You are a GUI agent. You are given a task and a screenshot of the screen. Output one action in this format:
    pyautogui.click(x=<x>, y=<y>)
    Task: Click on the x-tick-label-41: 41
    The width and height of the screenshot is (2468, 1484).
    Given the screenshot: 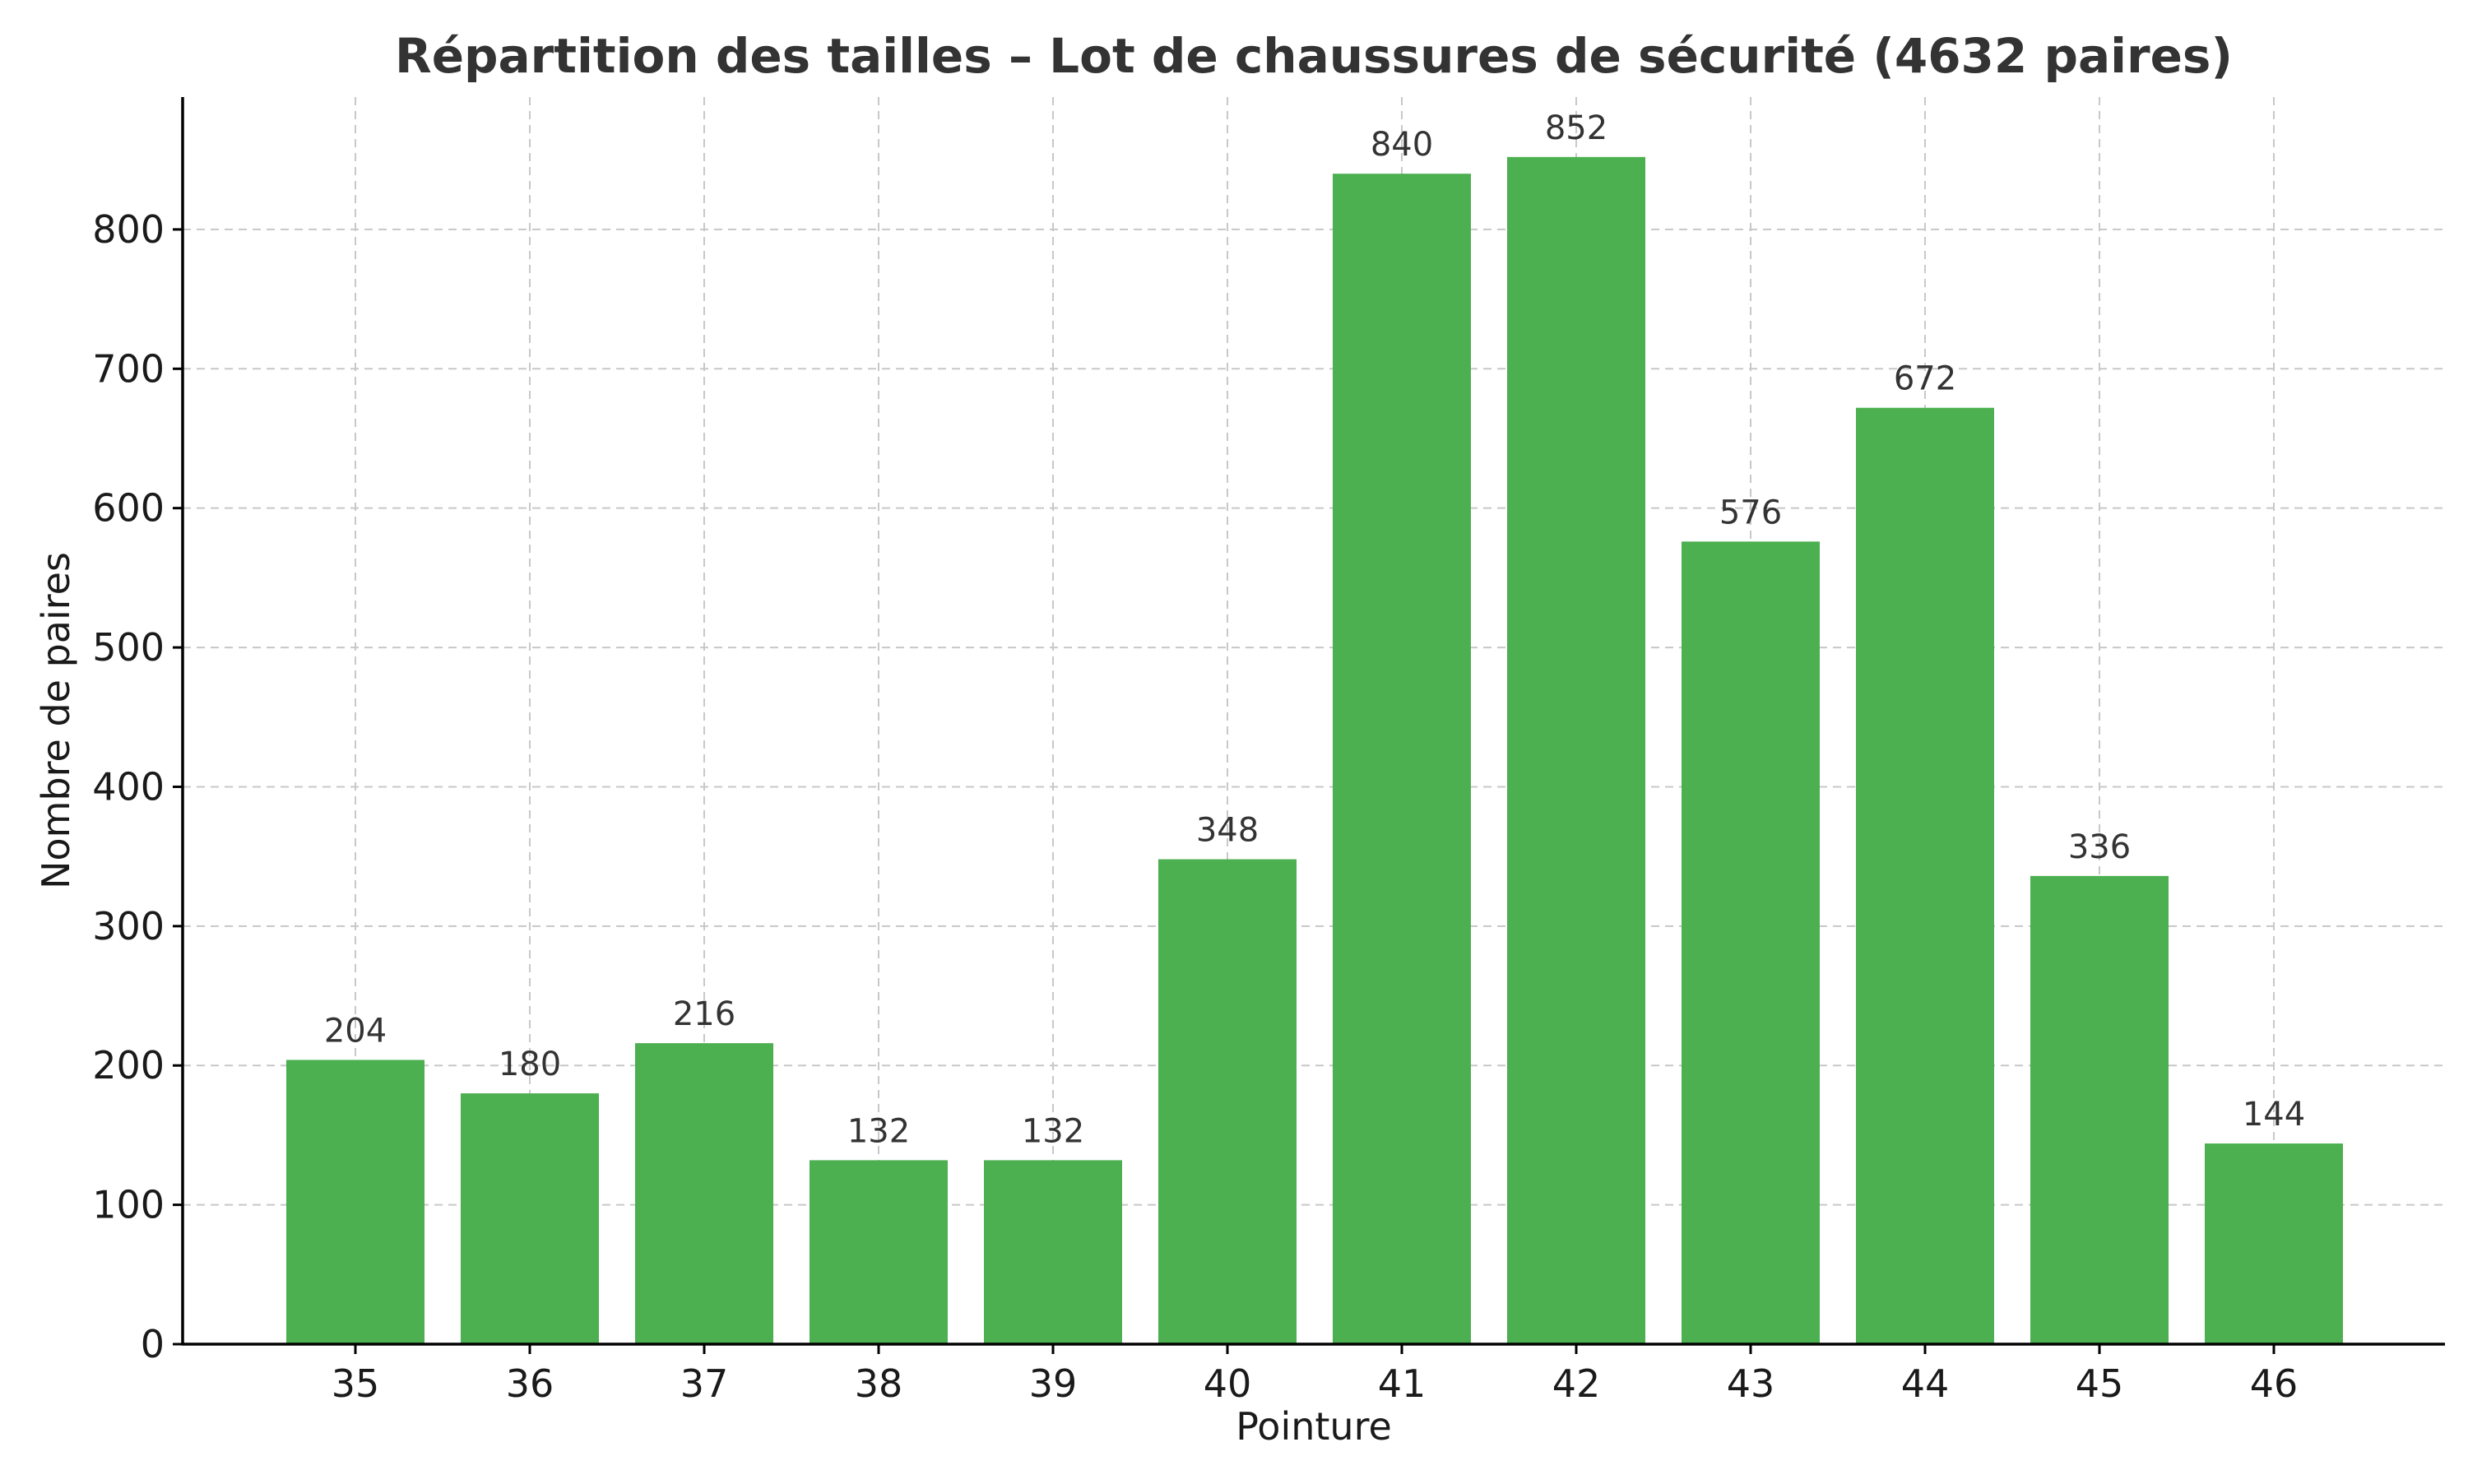 What is the action you would take?
    pyautogui.click(x=1402, y=1383)
    